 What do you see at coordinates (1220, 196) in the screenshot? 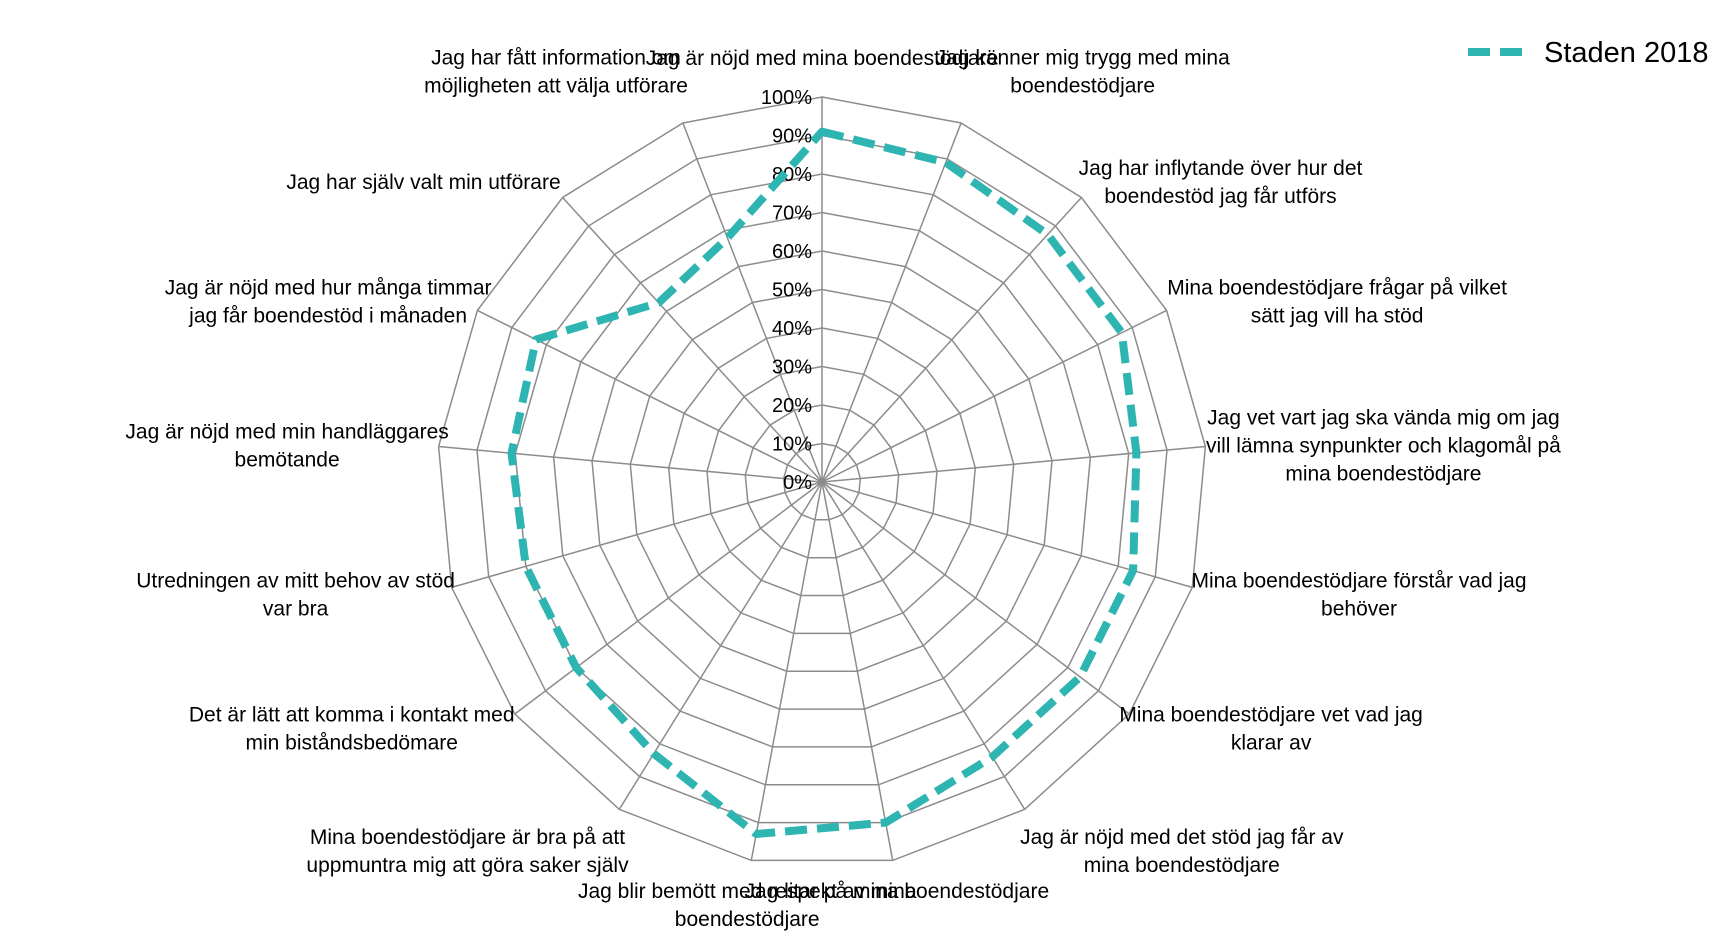
I see `category-label-line: boendestöd jag får utförs` at bounding box center [1220, 196].